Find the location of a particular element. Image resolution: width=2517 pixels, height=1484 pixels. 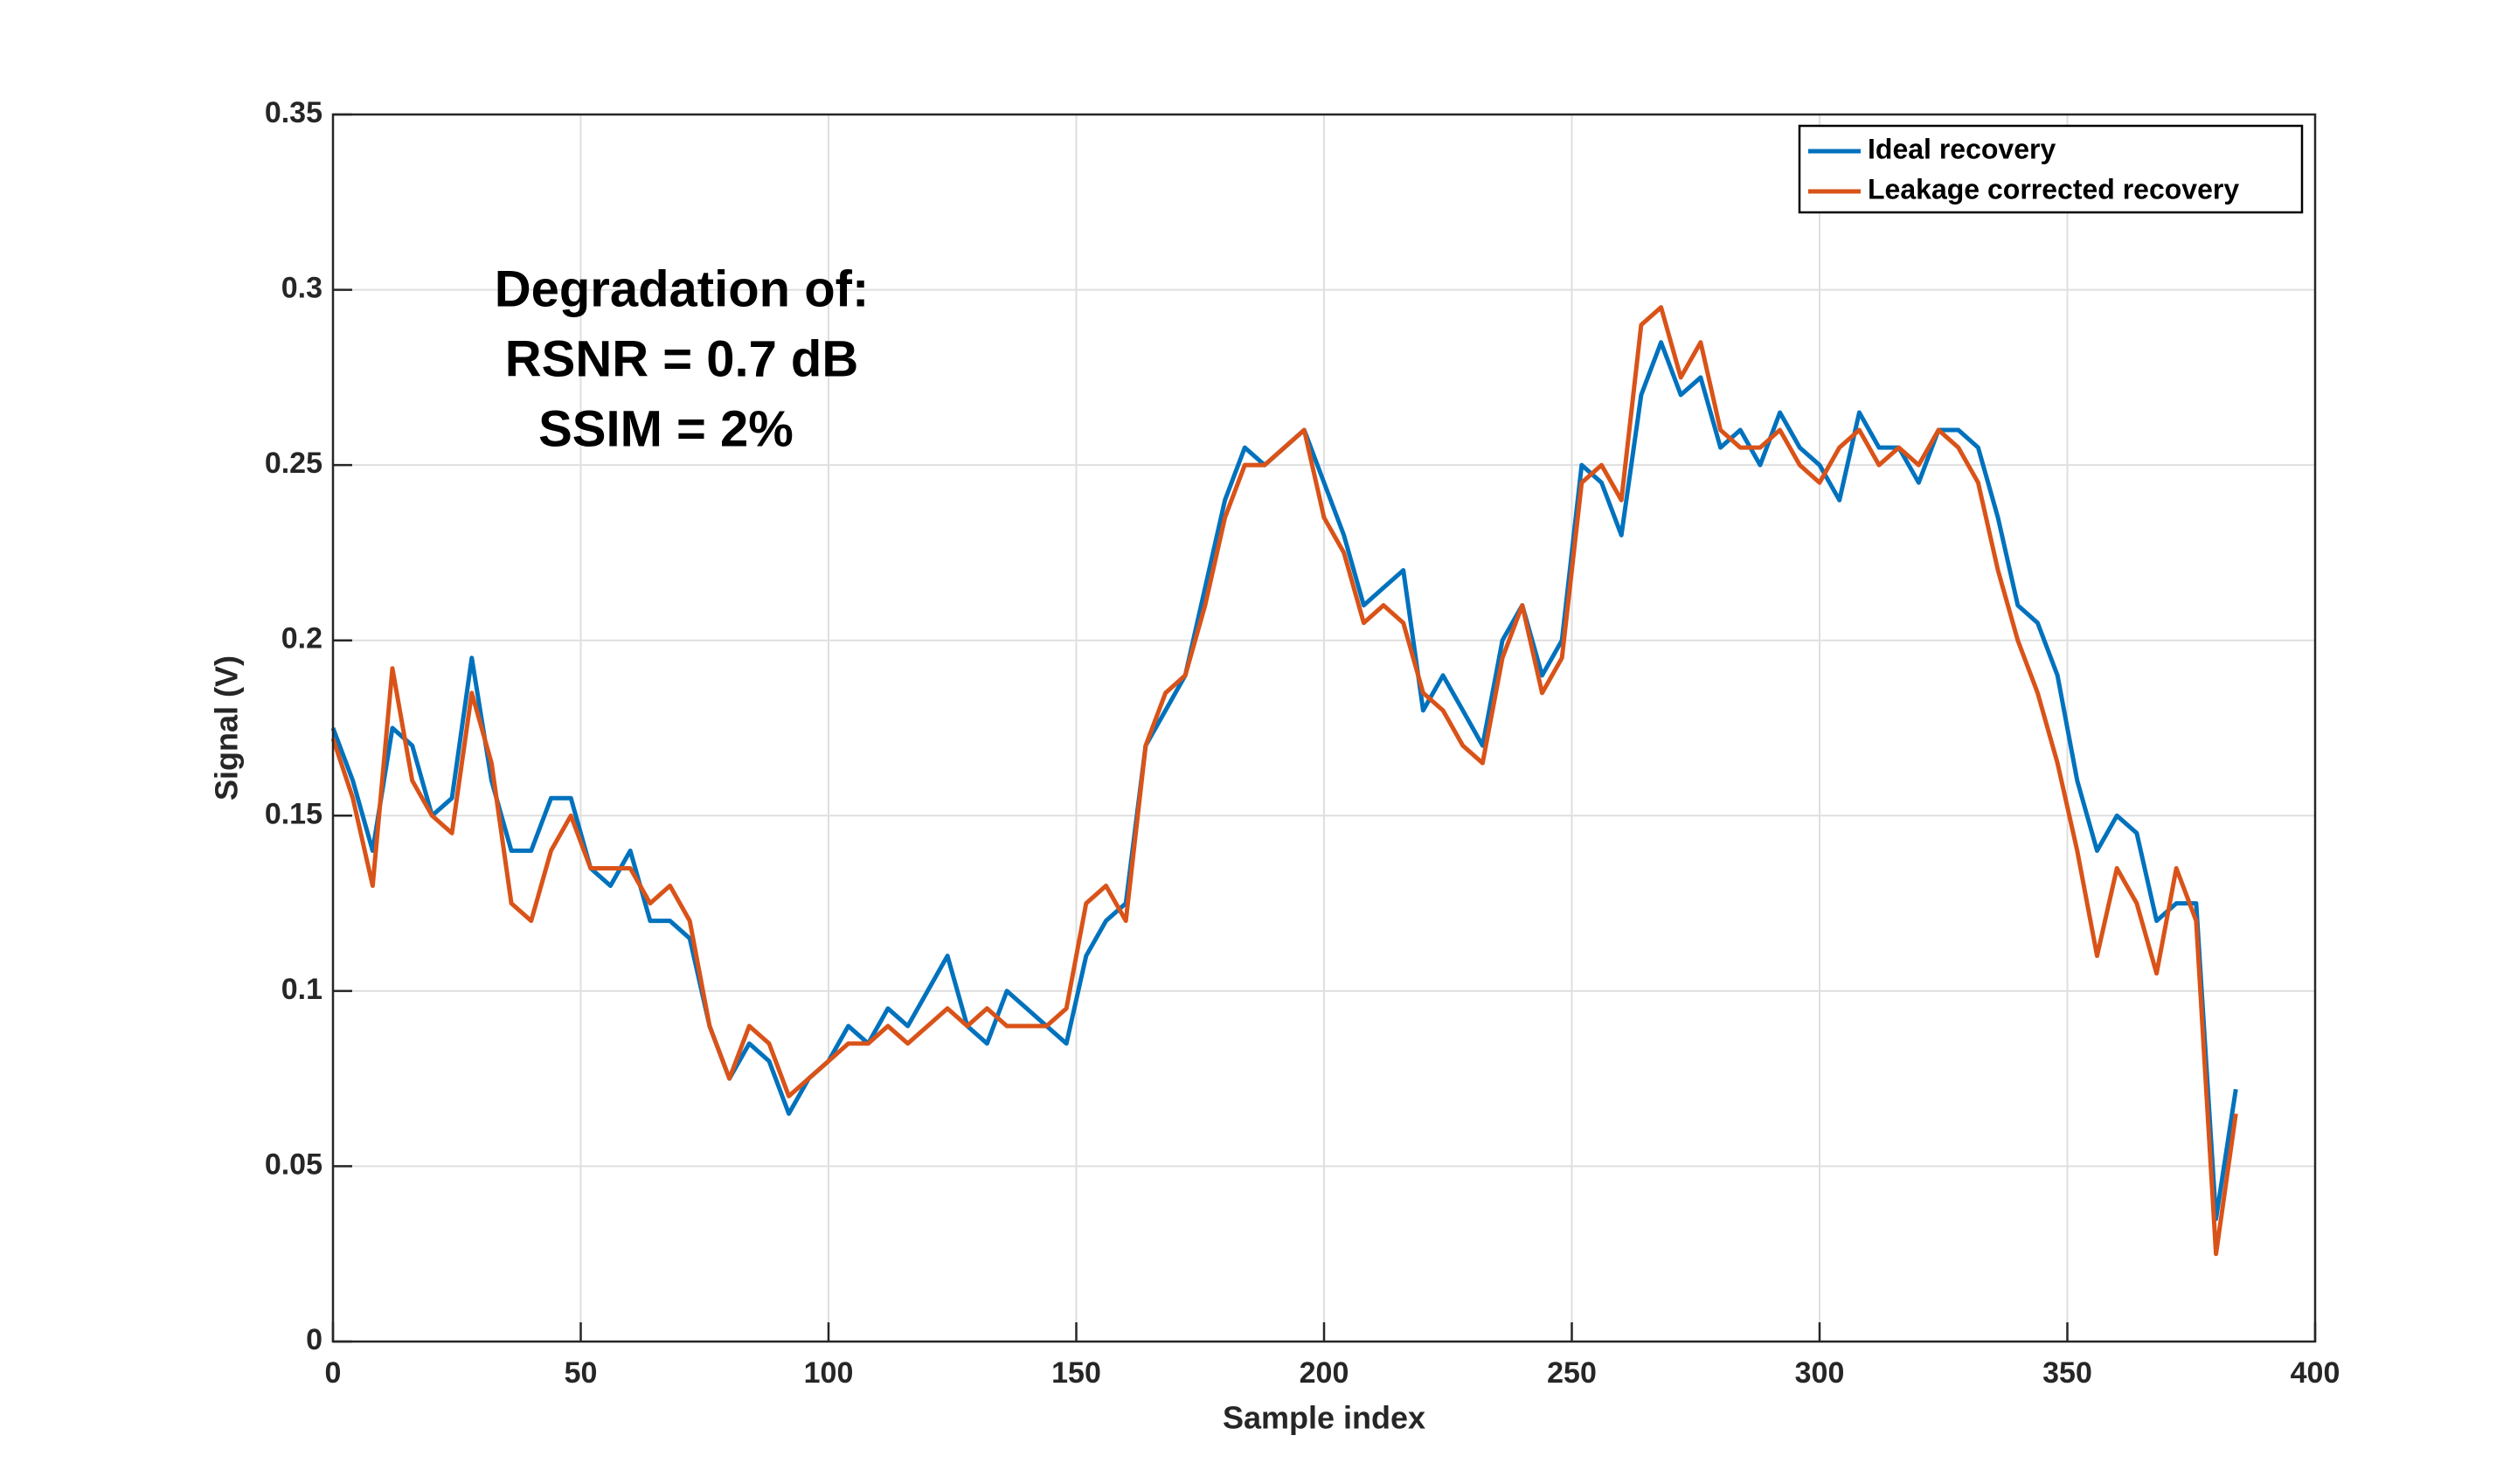

y-tick-label: 0.1 is located at coordinates (301, 989).